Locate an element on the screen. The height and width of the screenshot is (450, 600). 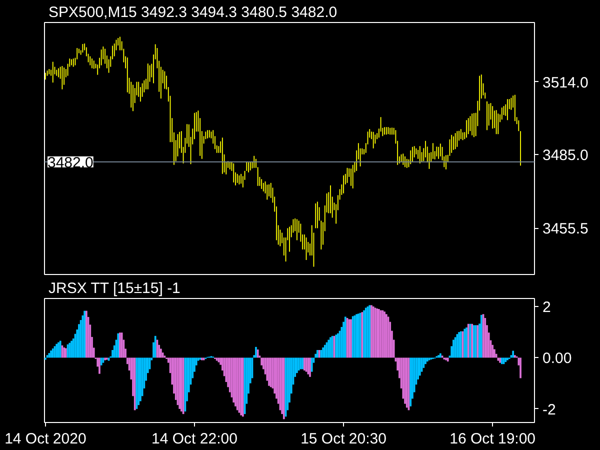
x-tick-label: 16 Oct 19:00 is located at coordinates (493, 439).